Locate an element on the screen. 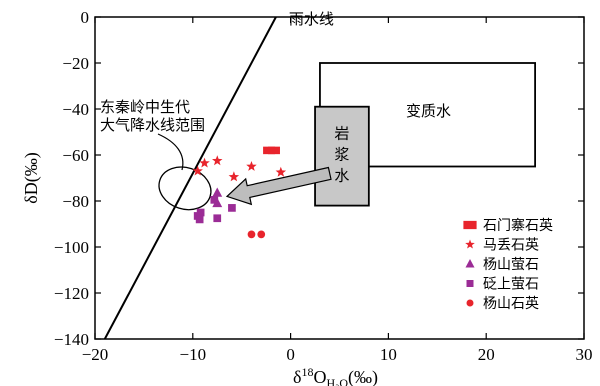  qinling-leader-line is located at coordinates (170, 152).